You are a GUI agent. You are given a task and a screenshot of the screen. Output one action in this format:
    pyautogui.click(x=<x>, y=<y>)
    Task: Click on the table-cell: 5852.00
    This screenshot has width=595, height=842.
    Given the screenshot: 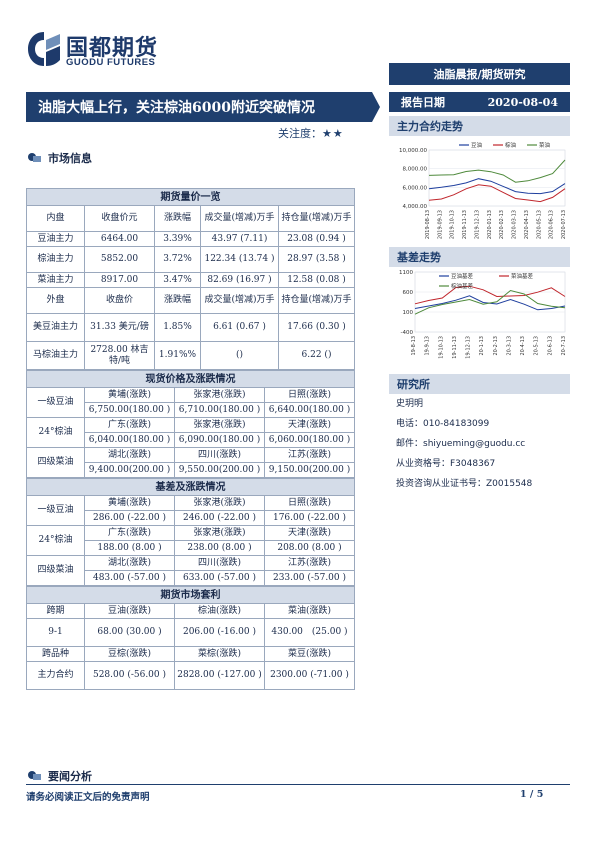 What is the action you would take?
    pyautogui.click(x=119, y=259)
    